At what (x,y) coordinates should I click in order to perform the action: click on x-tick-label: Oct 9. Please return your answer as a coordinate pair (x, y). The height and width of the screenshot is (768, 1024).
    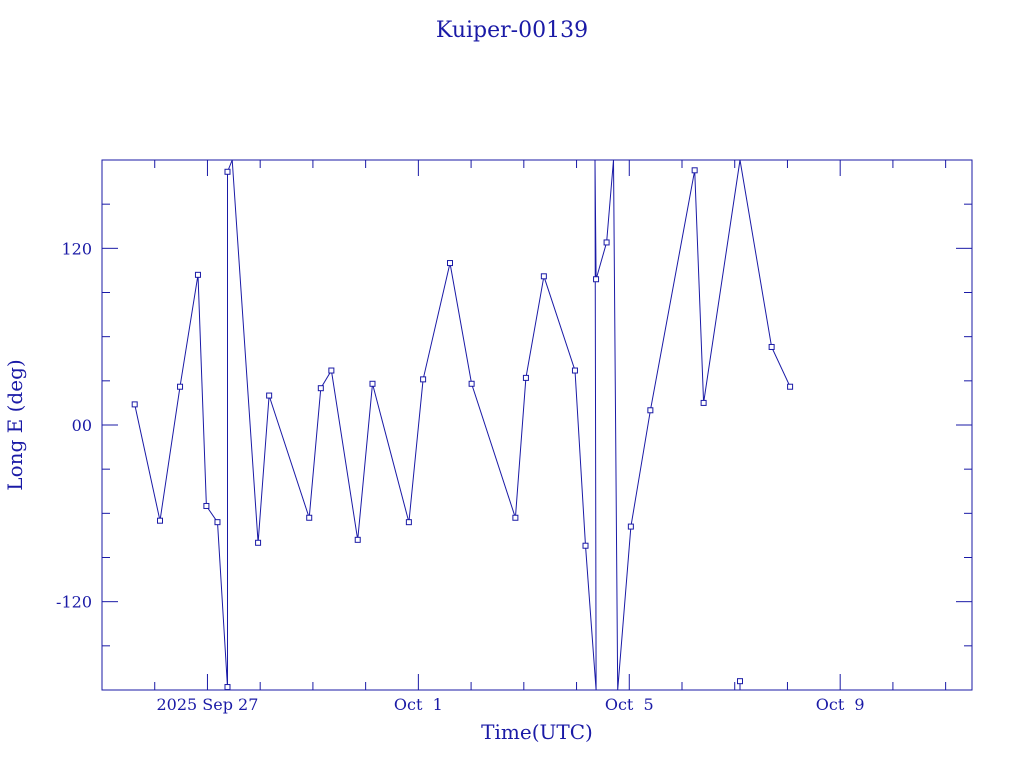
    Looking at the image, I should click on (840, 704).